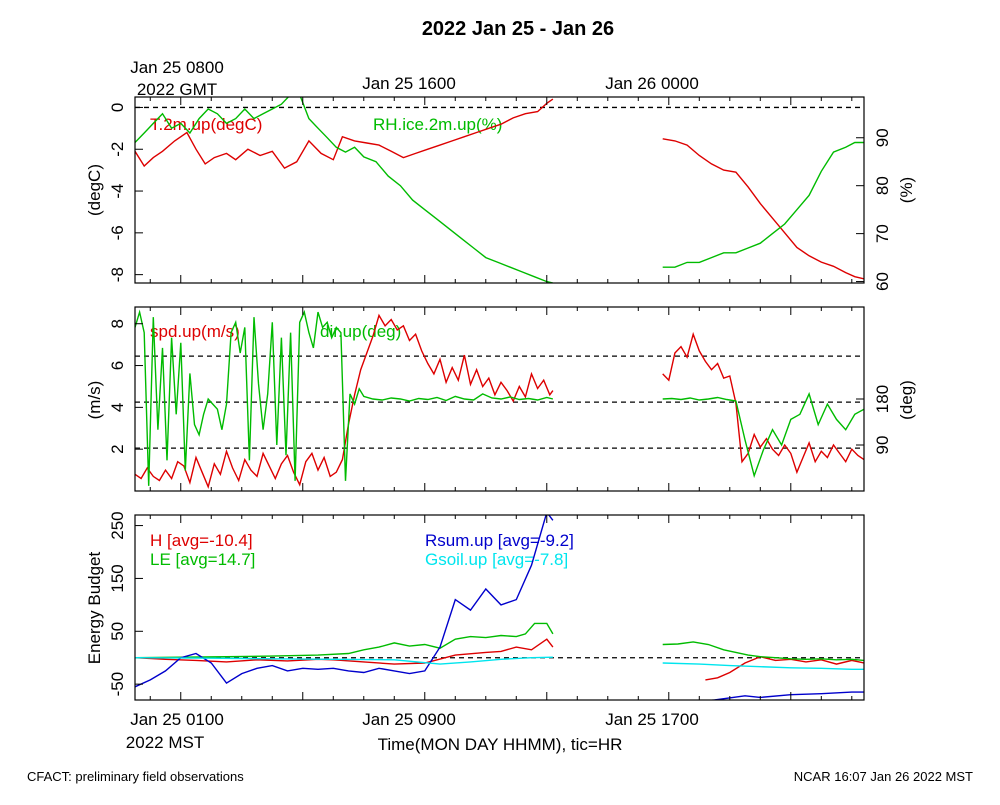 Image resolution: width=1000 pixels, height=805 pixels. Describe the element at coordinates (177, 719) in the screenshot. I see `bottom-tick-label-1: Jan 25 0100` at that location.